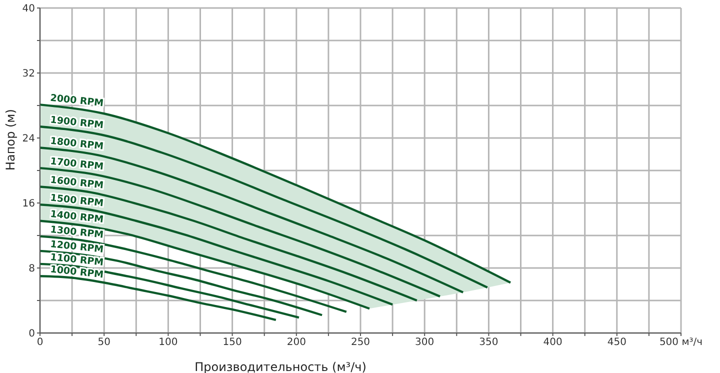 This screenshot has height=373, width=720. What do you see at coordinates (28, 139) in the screenshot?
I see `y-tick-label: 24` at bounding box center [28, 139].